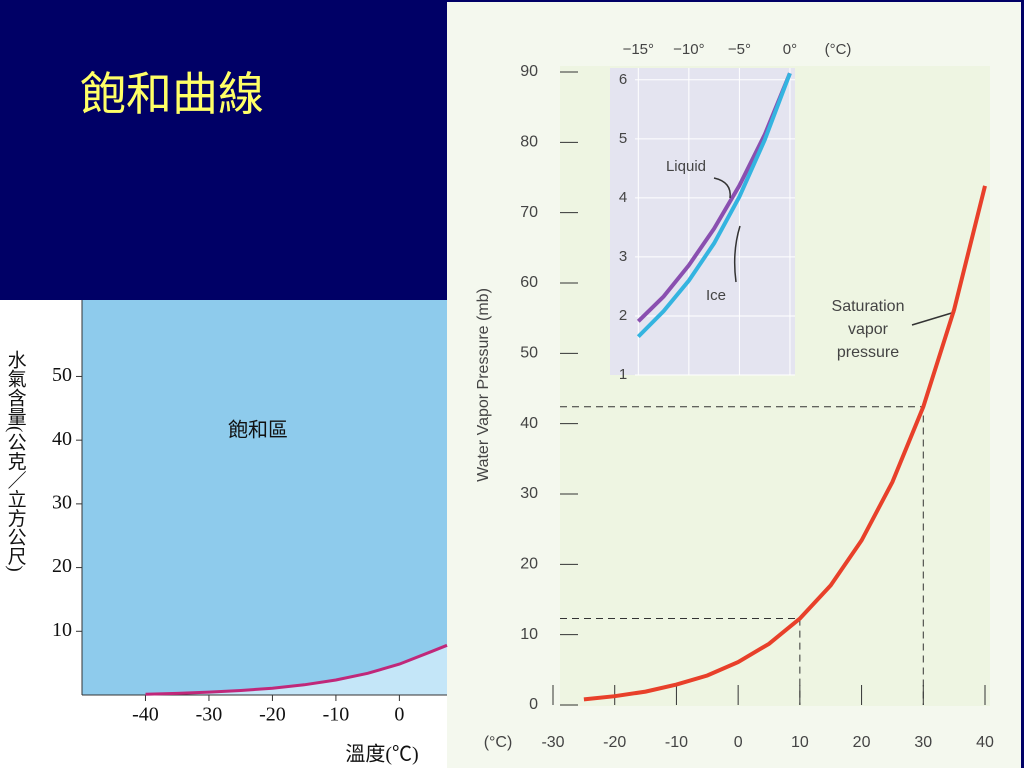  Describe the element at coordinates (533, 704) in the screenshot. I see `y-tick-label: 0` at that location.